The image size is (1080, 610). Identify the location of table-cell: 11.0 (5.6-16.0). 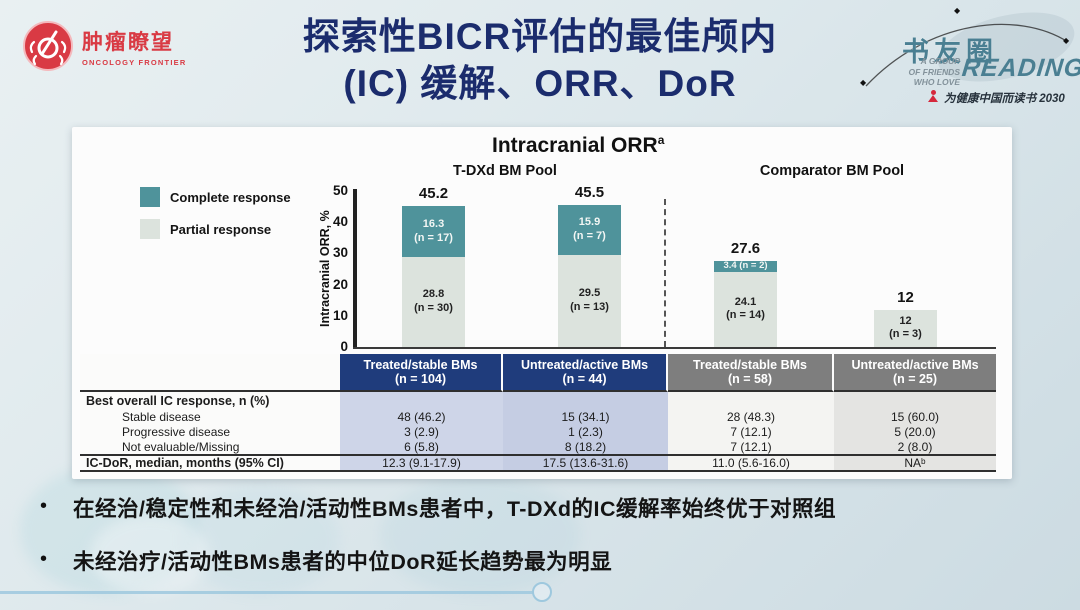
(751, 463).